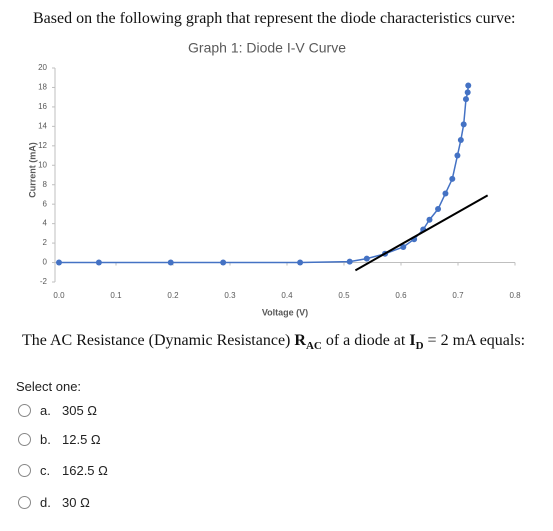 The image size is (553, 531). I want to click on y-tick-label: 10, so click(42, 164).